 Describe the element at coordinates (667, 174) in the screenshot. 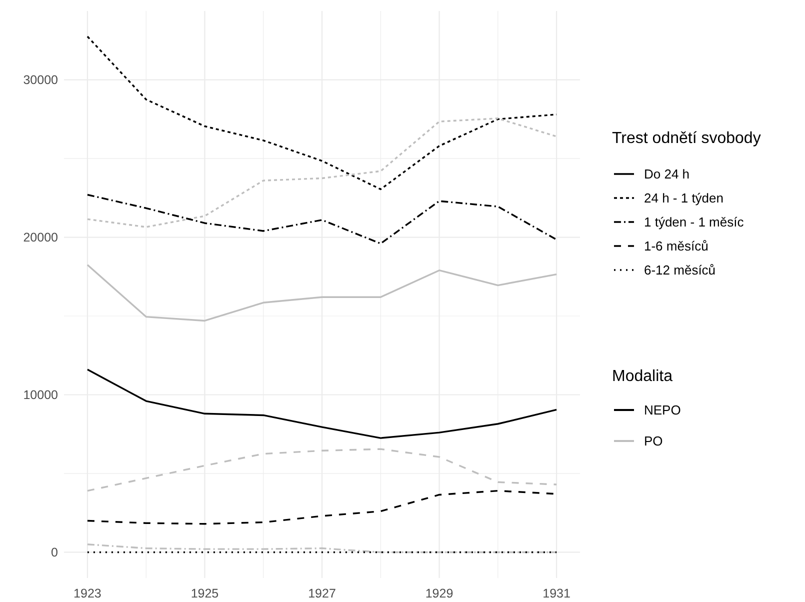

I see `legend-label: Do 24 h` at that location.